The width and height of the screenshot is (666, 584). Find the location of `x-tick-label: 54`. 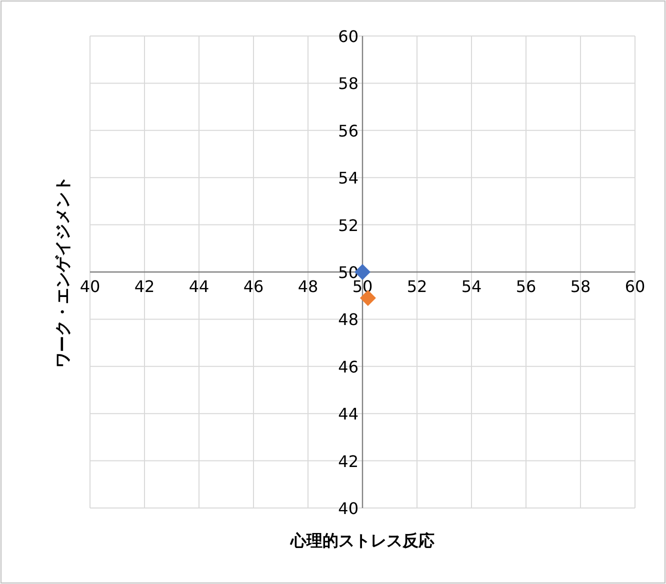

x-tick-label: 54 is located at coordinates (471, 286).